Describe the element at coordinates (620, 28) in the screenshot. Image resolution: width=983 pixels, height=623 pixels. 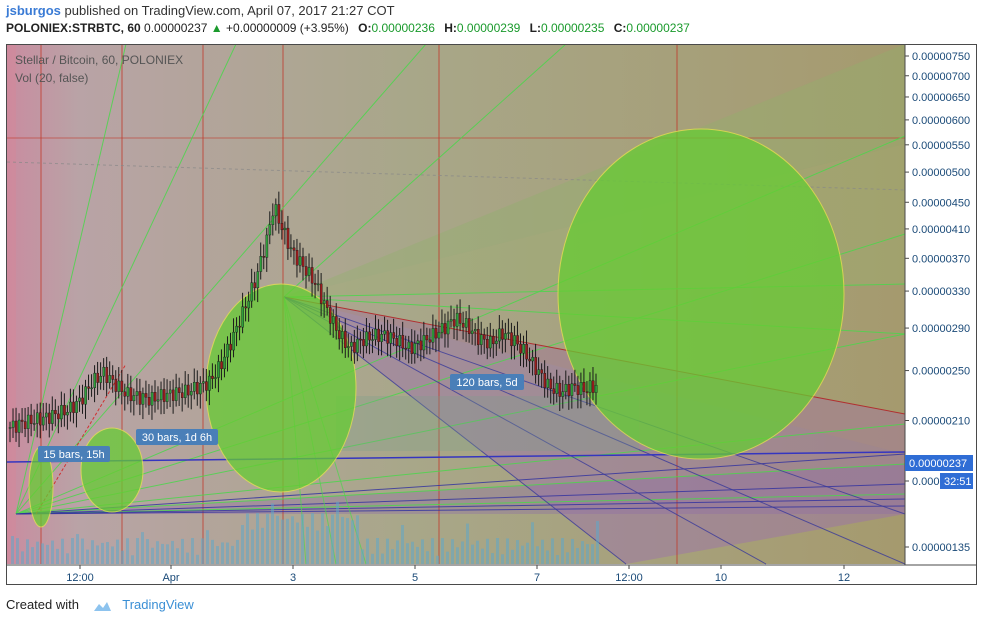
I see `close-label: C:` at that location.